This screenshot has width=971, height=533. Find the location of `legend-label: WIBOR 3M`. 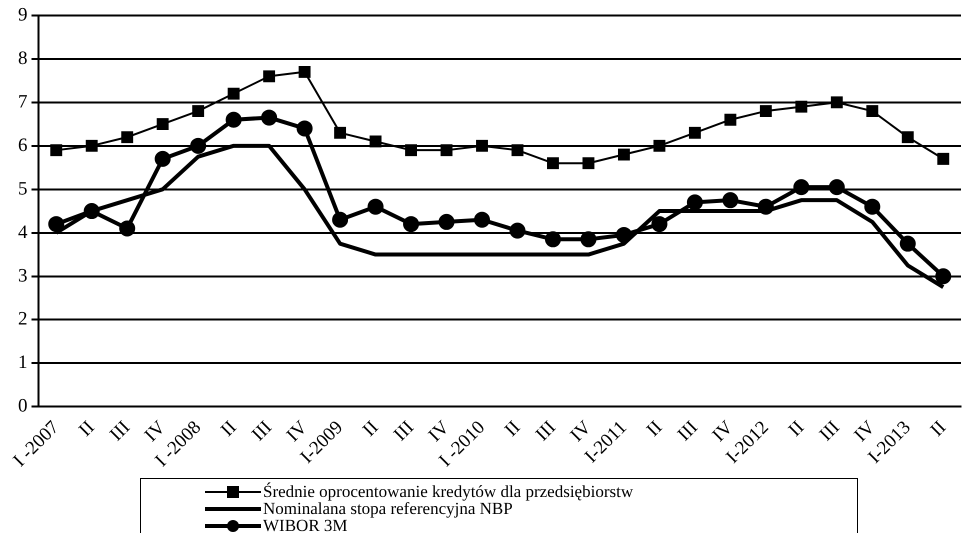

legend-label: WIBOR 3M is located at coordinates (305, 524).